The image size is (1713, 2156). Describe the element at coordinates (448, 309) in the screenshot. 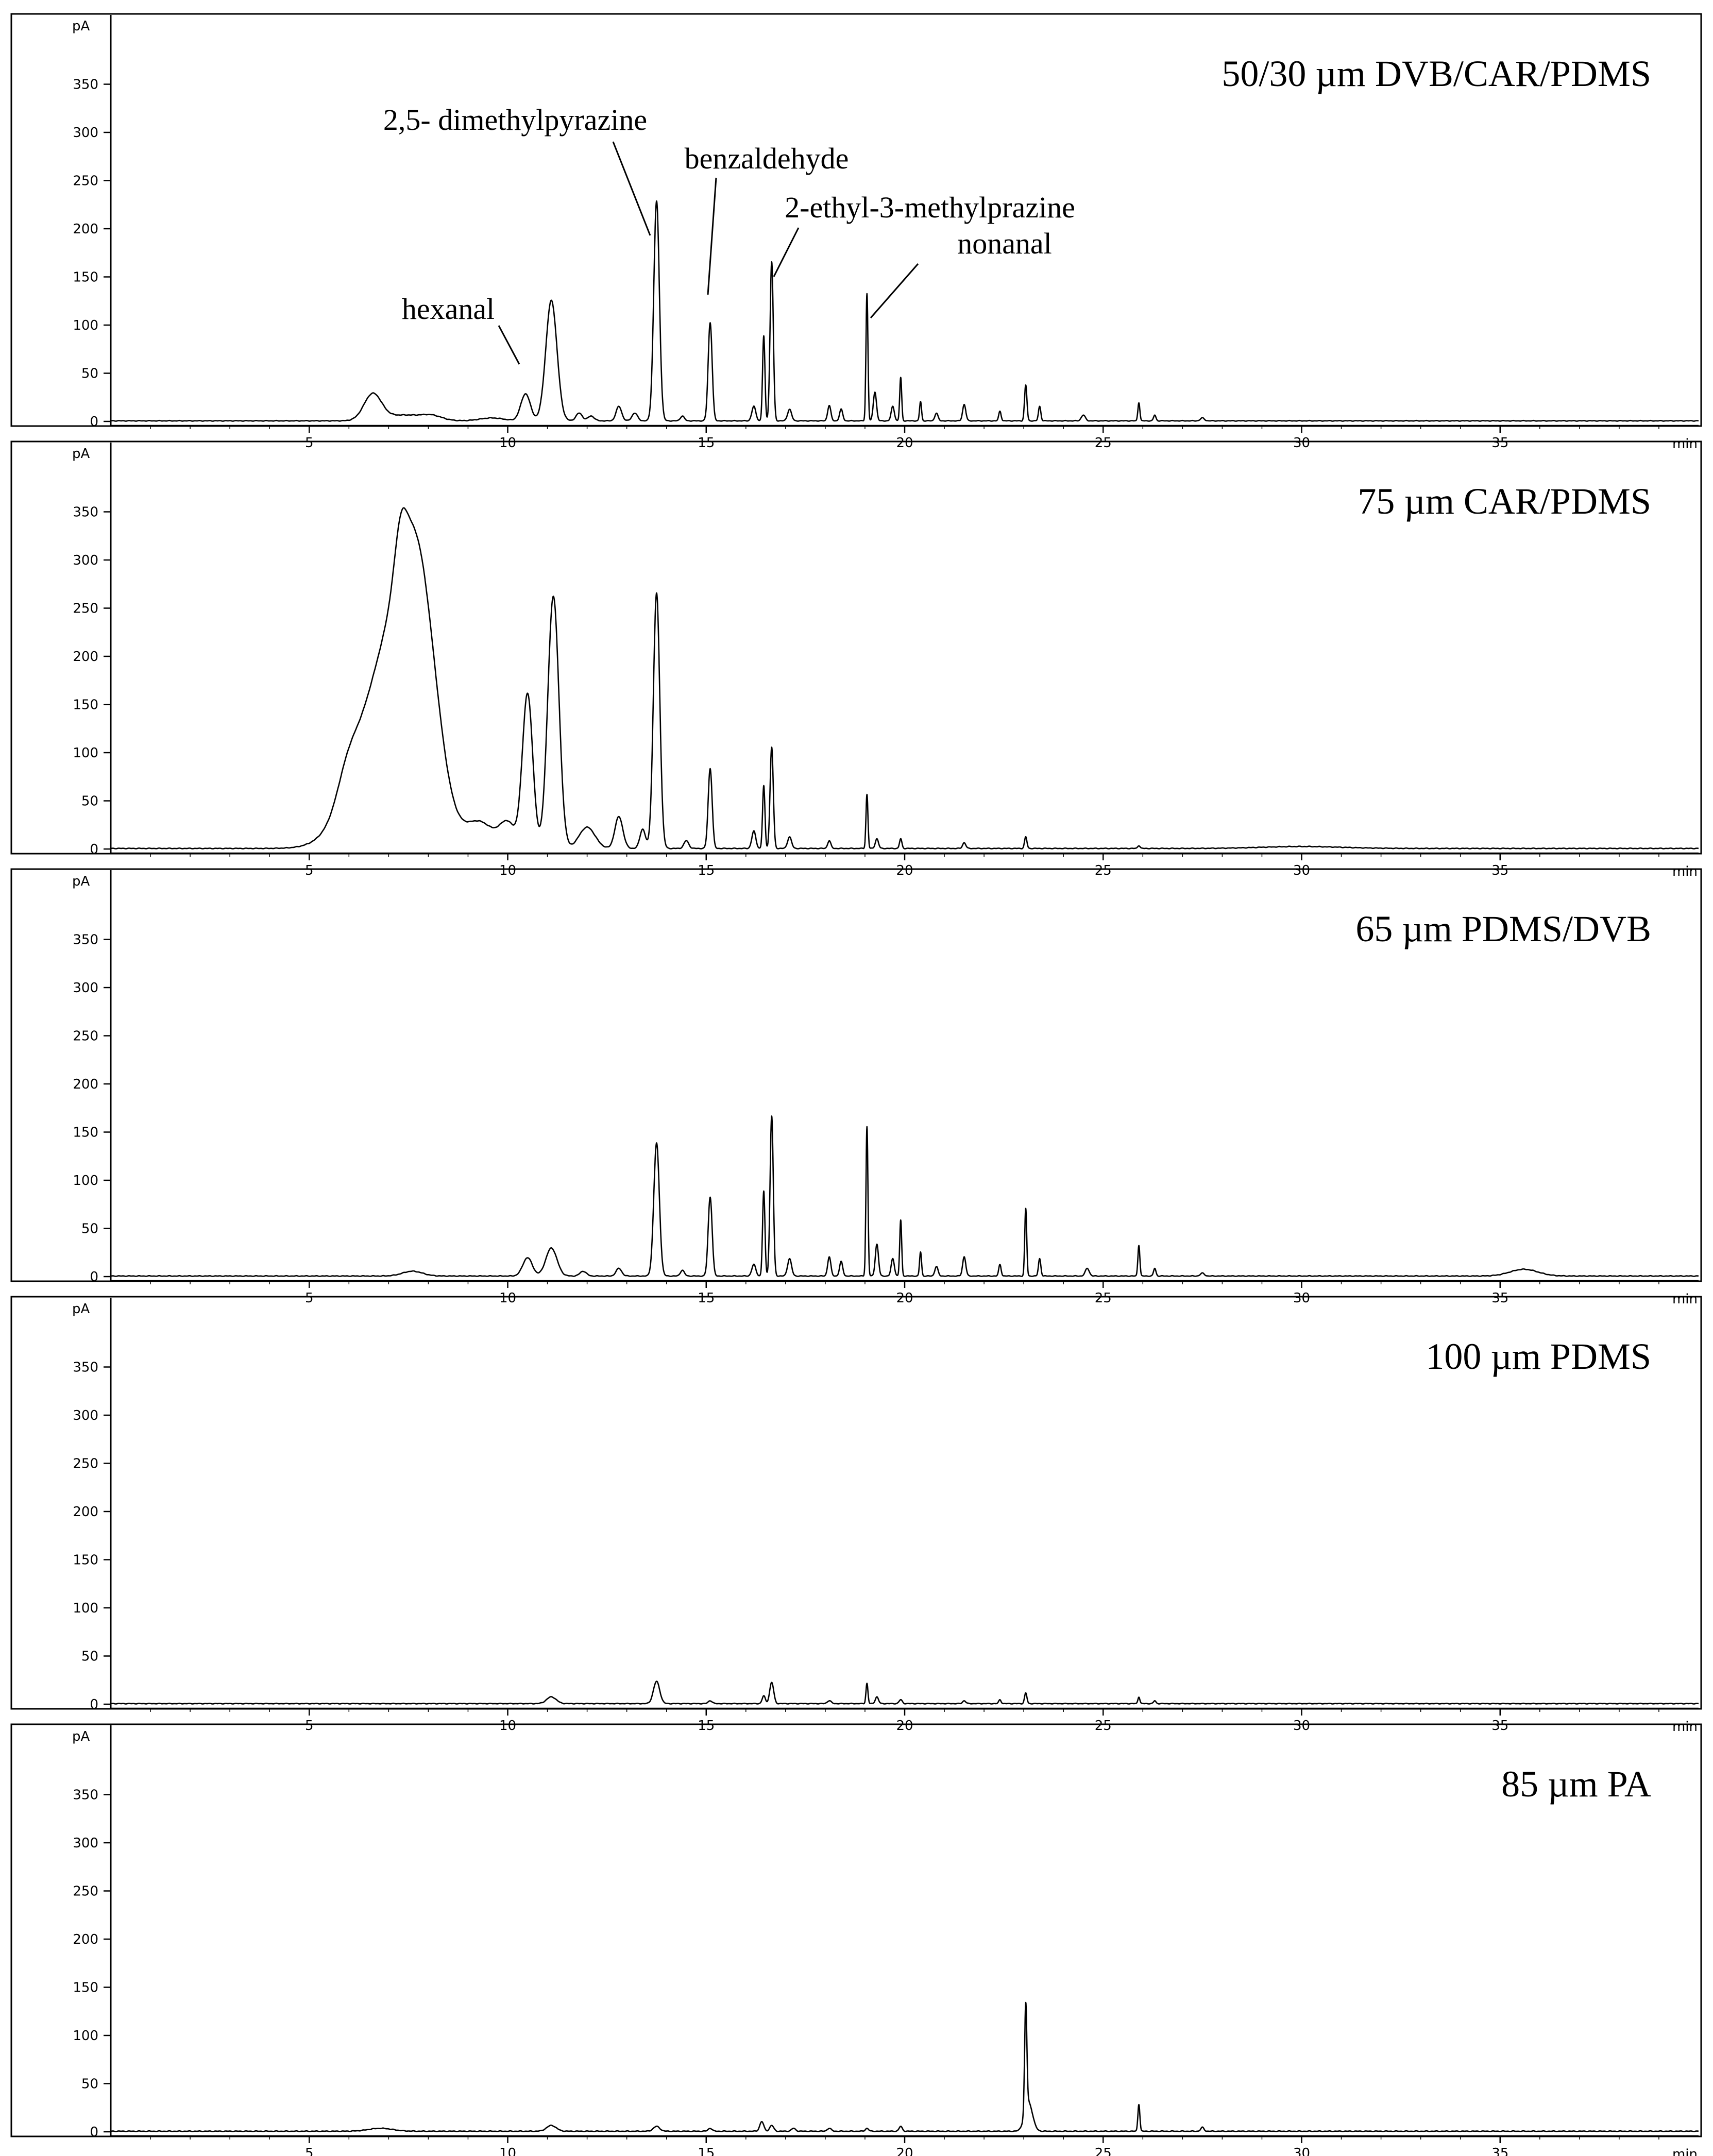

I see `peak-annotation-label: hexanal` at that location.